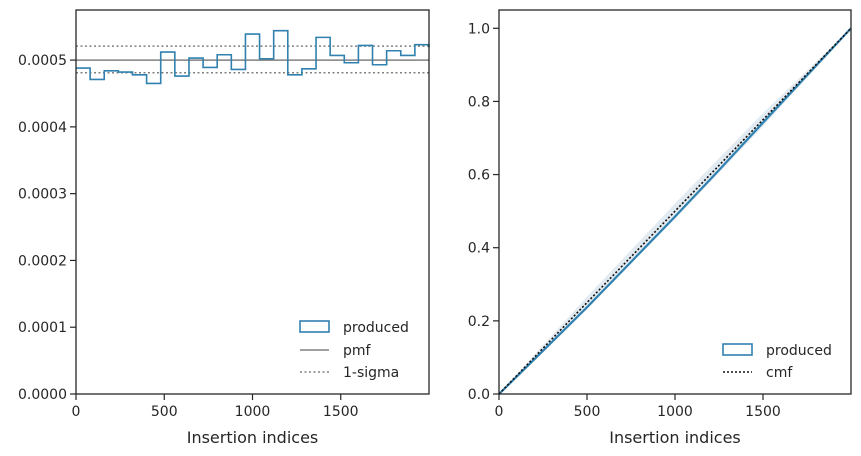  Describe the element at coordinates (499, 412) in the screenshot. I see `right-xtick-label: 0` at that location.